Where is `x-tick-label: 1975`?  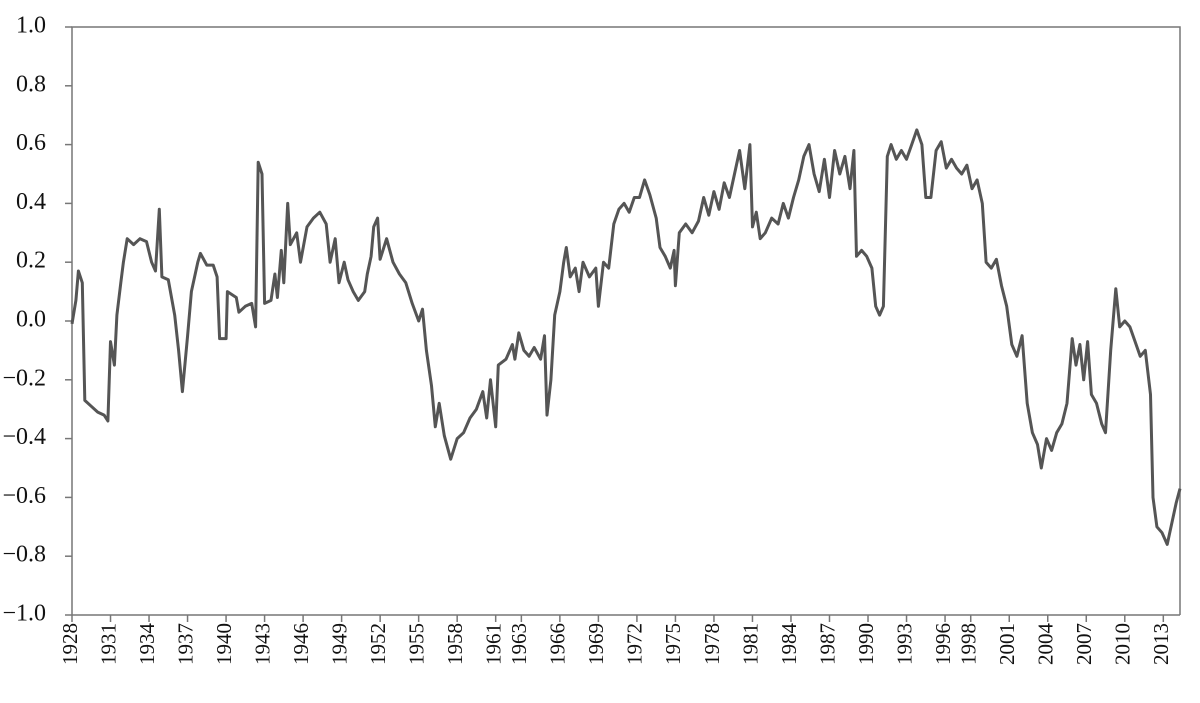 x-tick-label: 1975 is located at coordinates (673, 644).